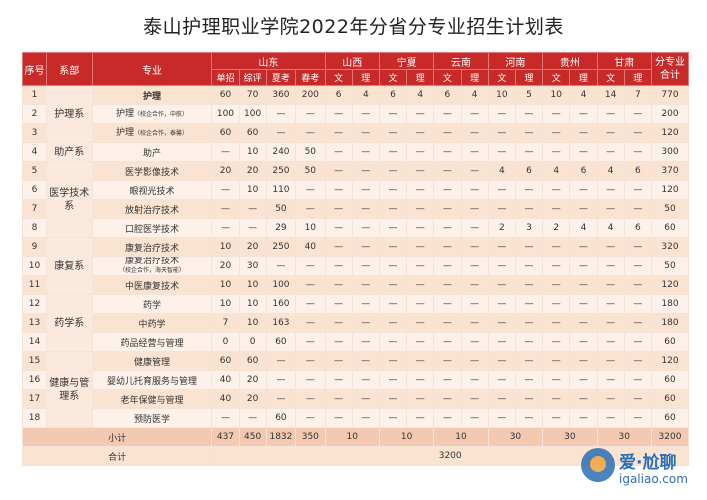 Image resolution: width=707 pixels, height=500 pixels. What do you see at coordinates (353, 27) in the screenshot?
I see `page-title: 泰山护理职业学院2022年分省分专业招生计划表` at bounding box center [353, 27].